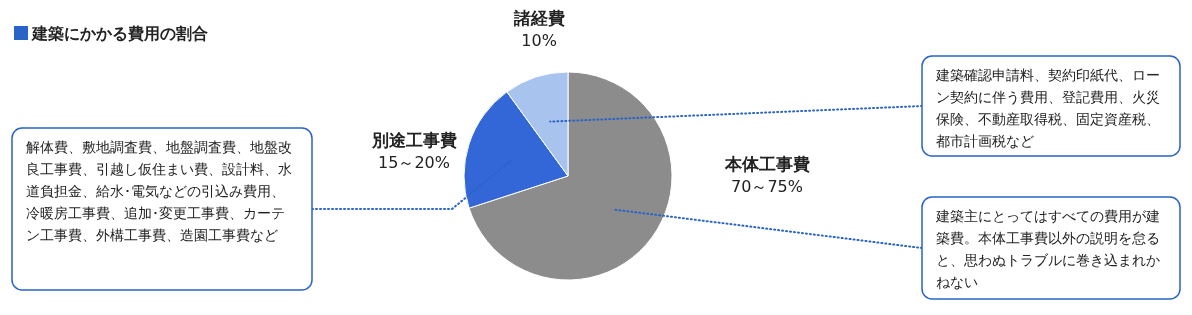  What do you see at coordinates (539, 40) in the screenshot?
I see `data-label: 10%` at bounding box center [539, 40].